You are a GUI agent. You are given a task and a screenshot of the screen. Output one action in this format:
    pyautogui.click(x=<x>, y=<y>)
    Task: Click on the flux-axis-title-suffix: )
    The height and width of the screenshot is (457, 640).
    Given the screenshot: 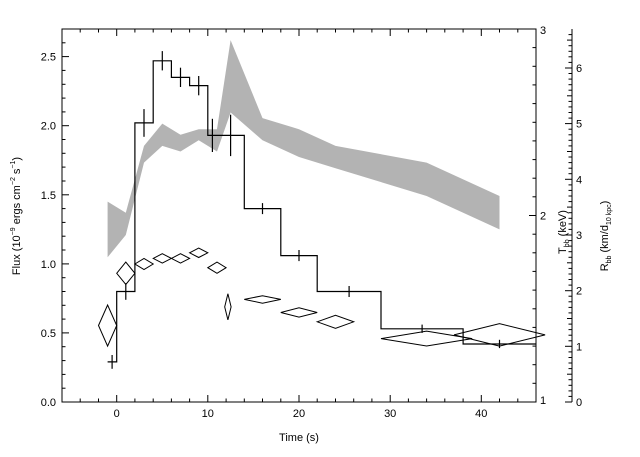 What is the action you would take?
    pyautogui.click(x=17, y=159)
    